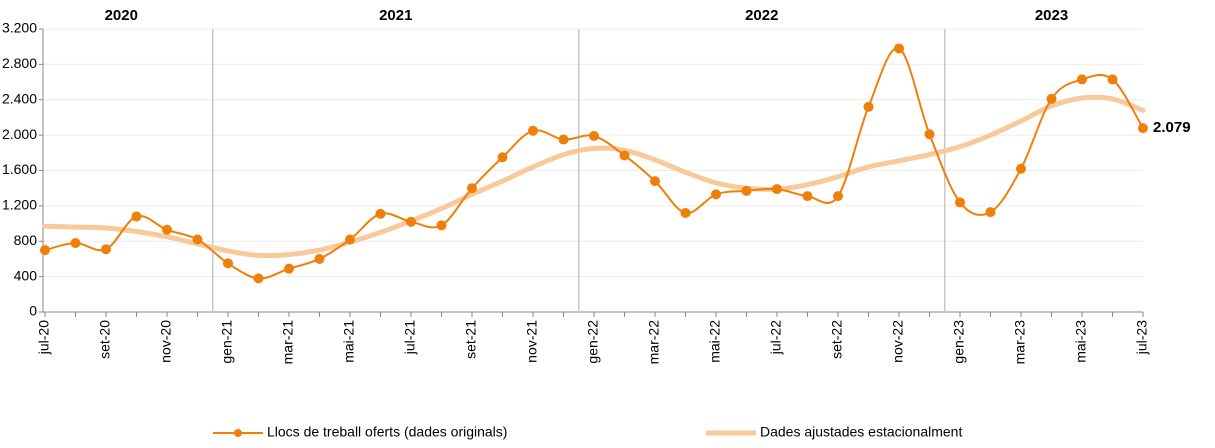 The width and height of the screenshot is (1215, 448). What do you see at coordinates (1172, 127) in the screenshot?
I see `data-label: 2.079` at bounding box center [1172, 127].